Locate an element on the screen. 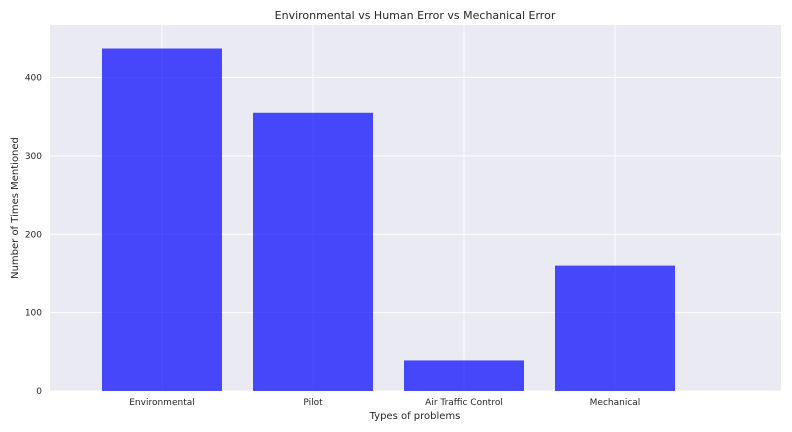 This screenshot has height=432, width=792. bar-mechanical is located at coordinates (615, 328).